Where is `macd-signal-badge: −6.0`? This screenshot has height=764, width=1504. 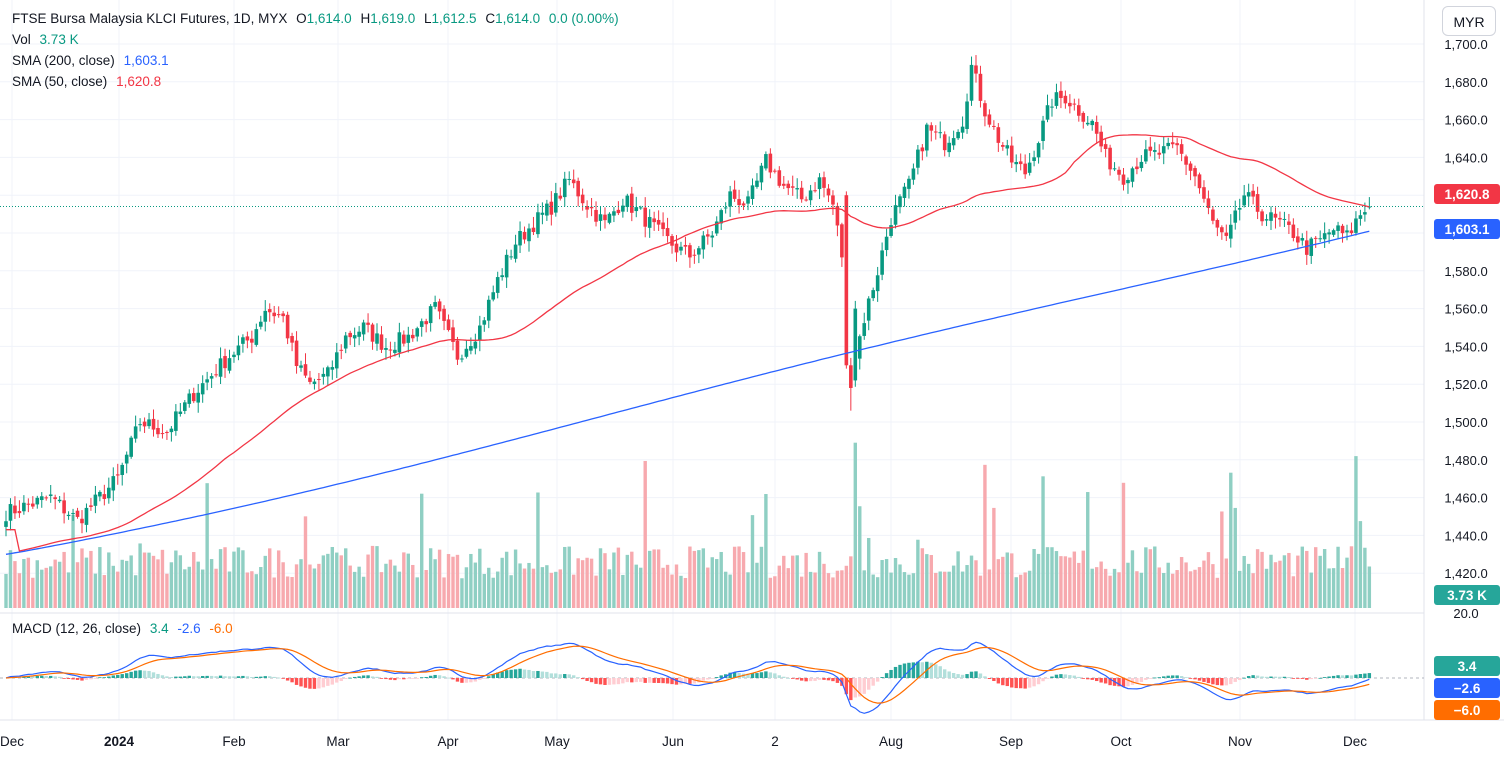
macd-signal-badge: −6.0 is located at coordinates (1467, 710).